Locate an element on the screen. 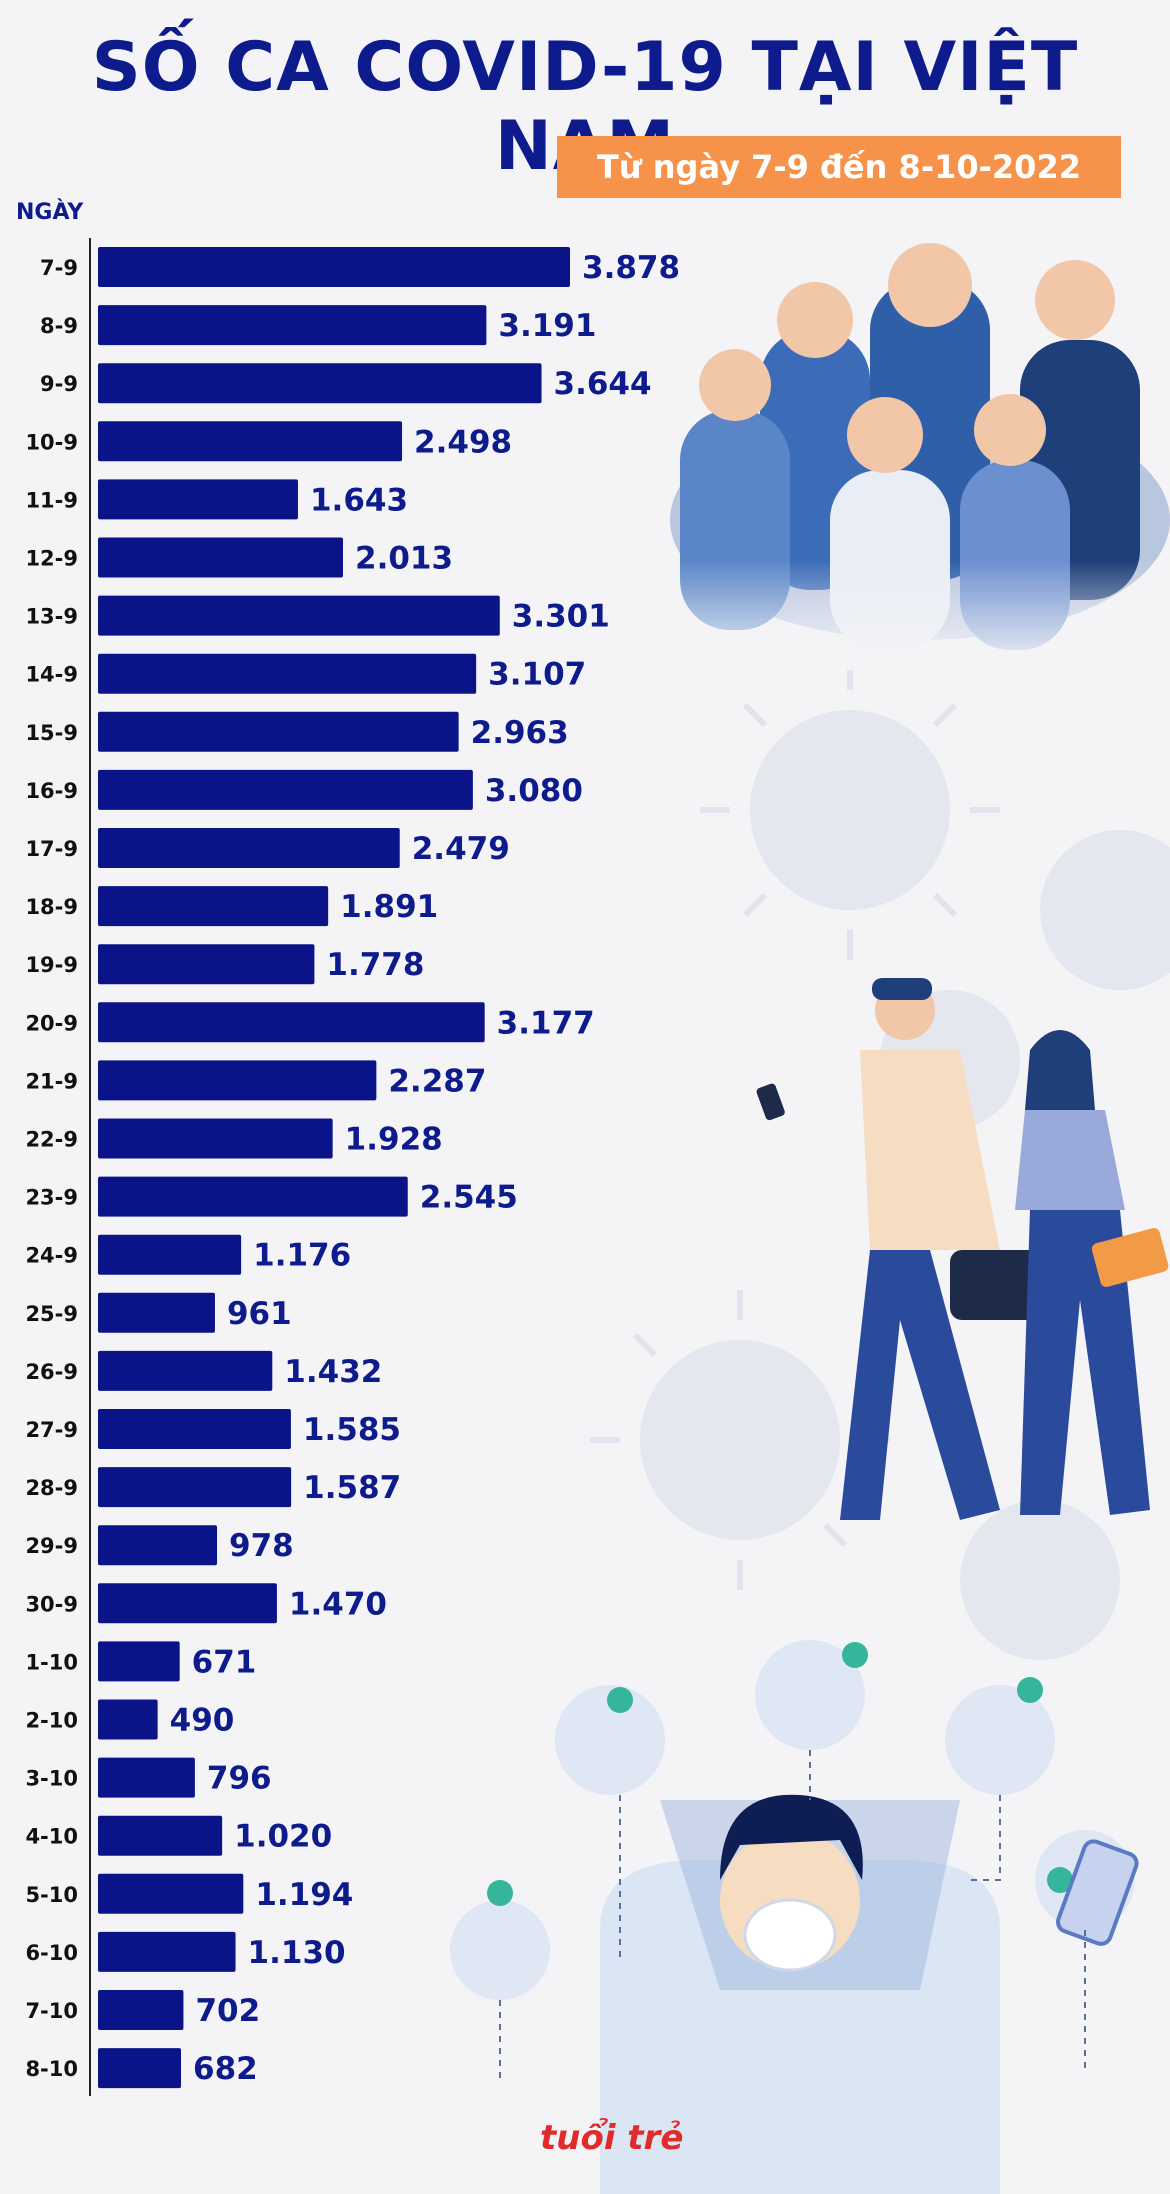 The width and height of the screenshot is (1170, 2194). category-label: 24-9 is located at coordinates (51, 1256).